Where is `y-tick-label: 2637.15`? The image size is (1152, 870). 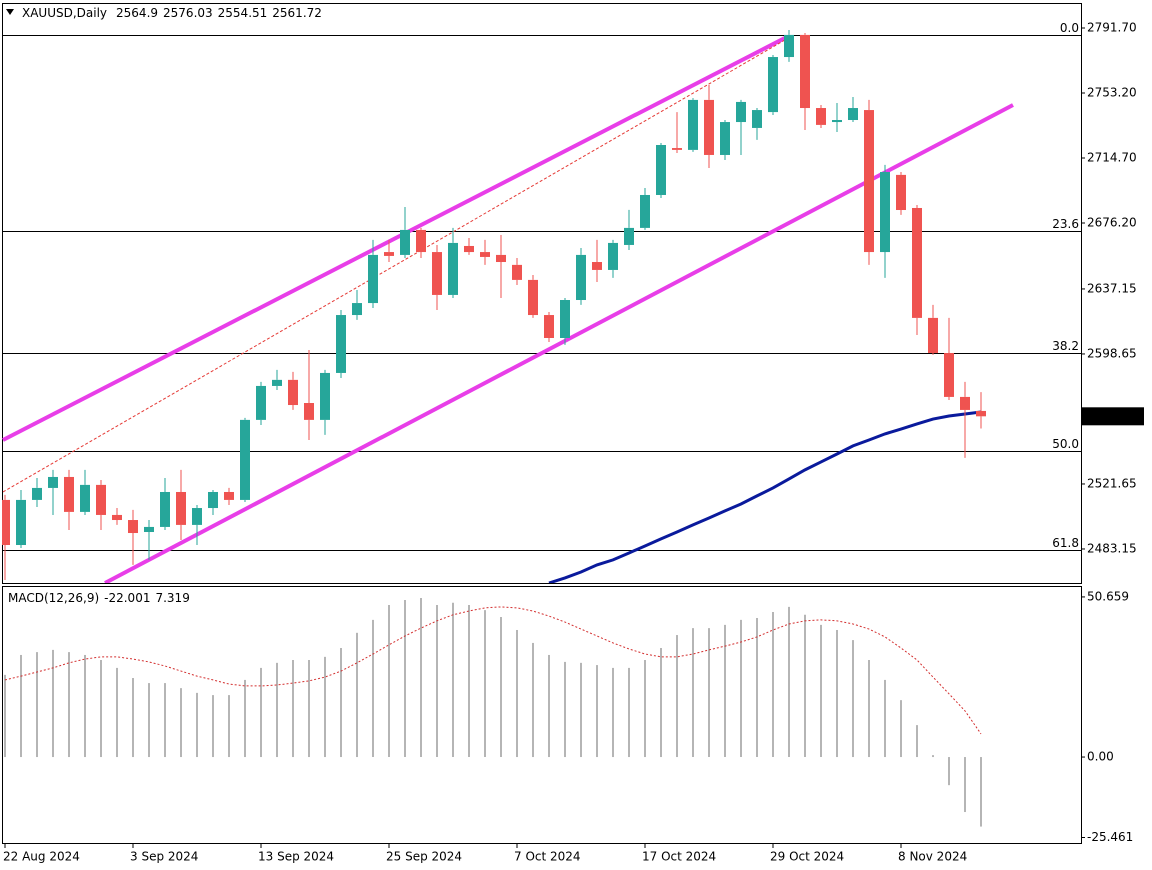 y-tick-label: 2637.15 is located at coordinates (1112, 288).